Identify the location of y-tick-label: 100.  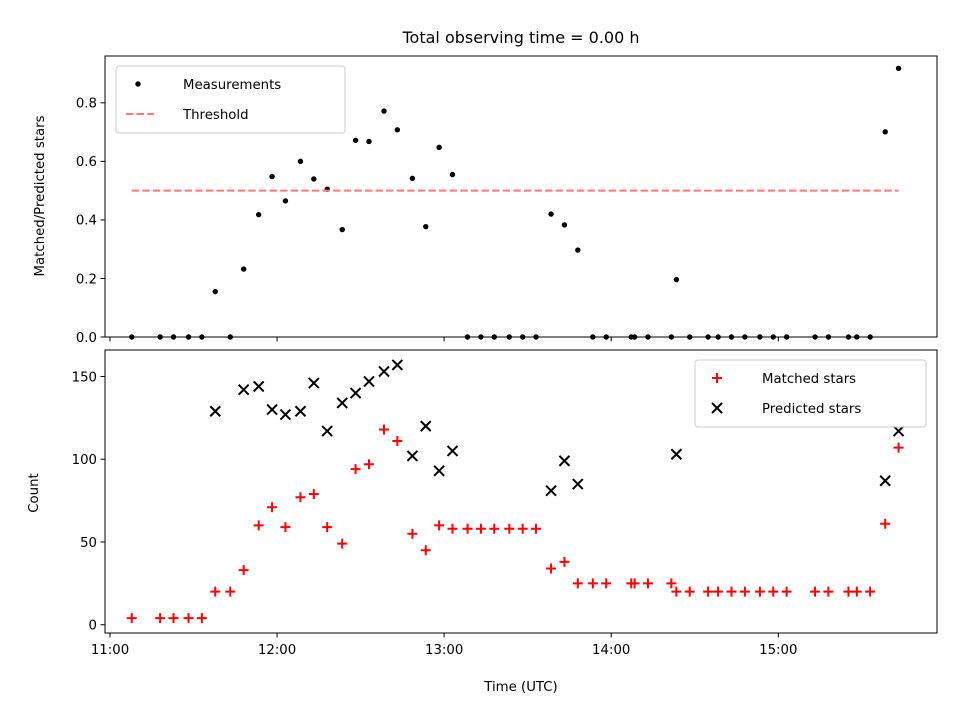
(84, 460).